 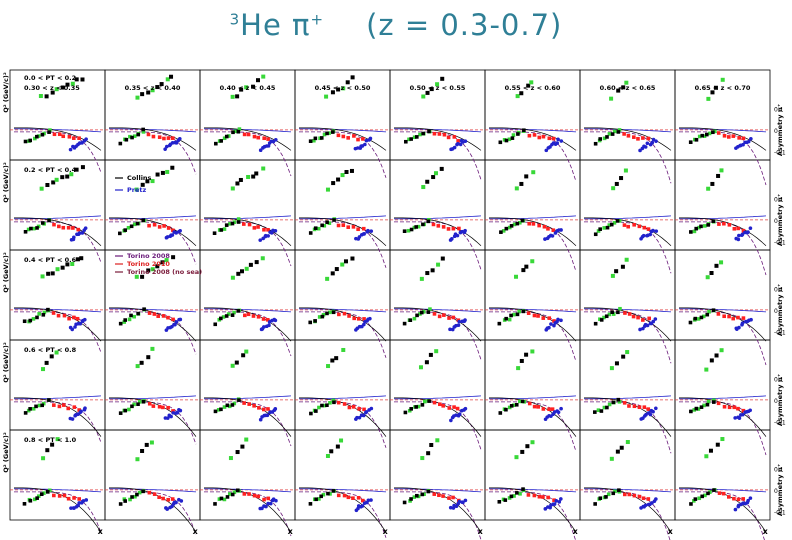 I want to click on asym-tick-label: 0.1, so click(x=779, y=199).